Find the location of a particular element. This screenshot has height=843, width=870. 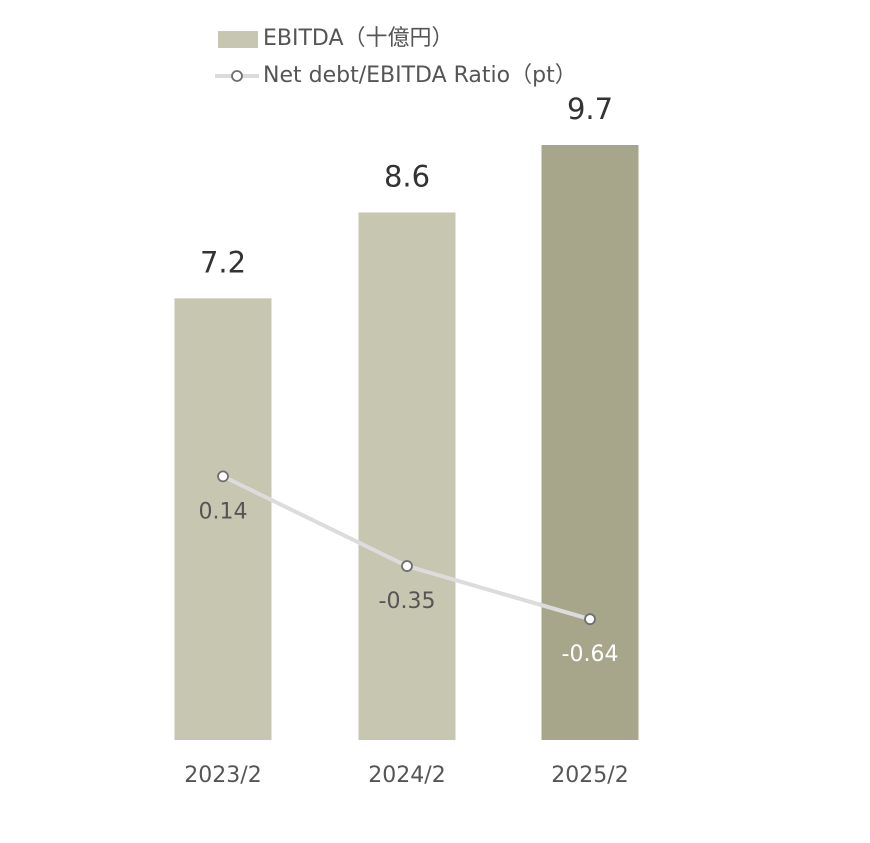

ratio-value-labels: 0.14 -0.35 -0.64 is located at coordinates (409, 583).